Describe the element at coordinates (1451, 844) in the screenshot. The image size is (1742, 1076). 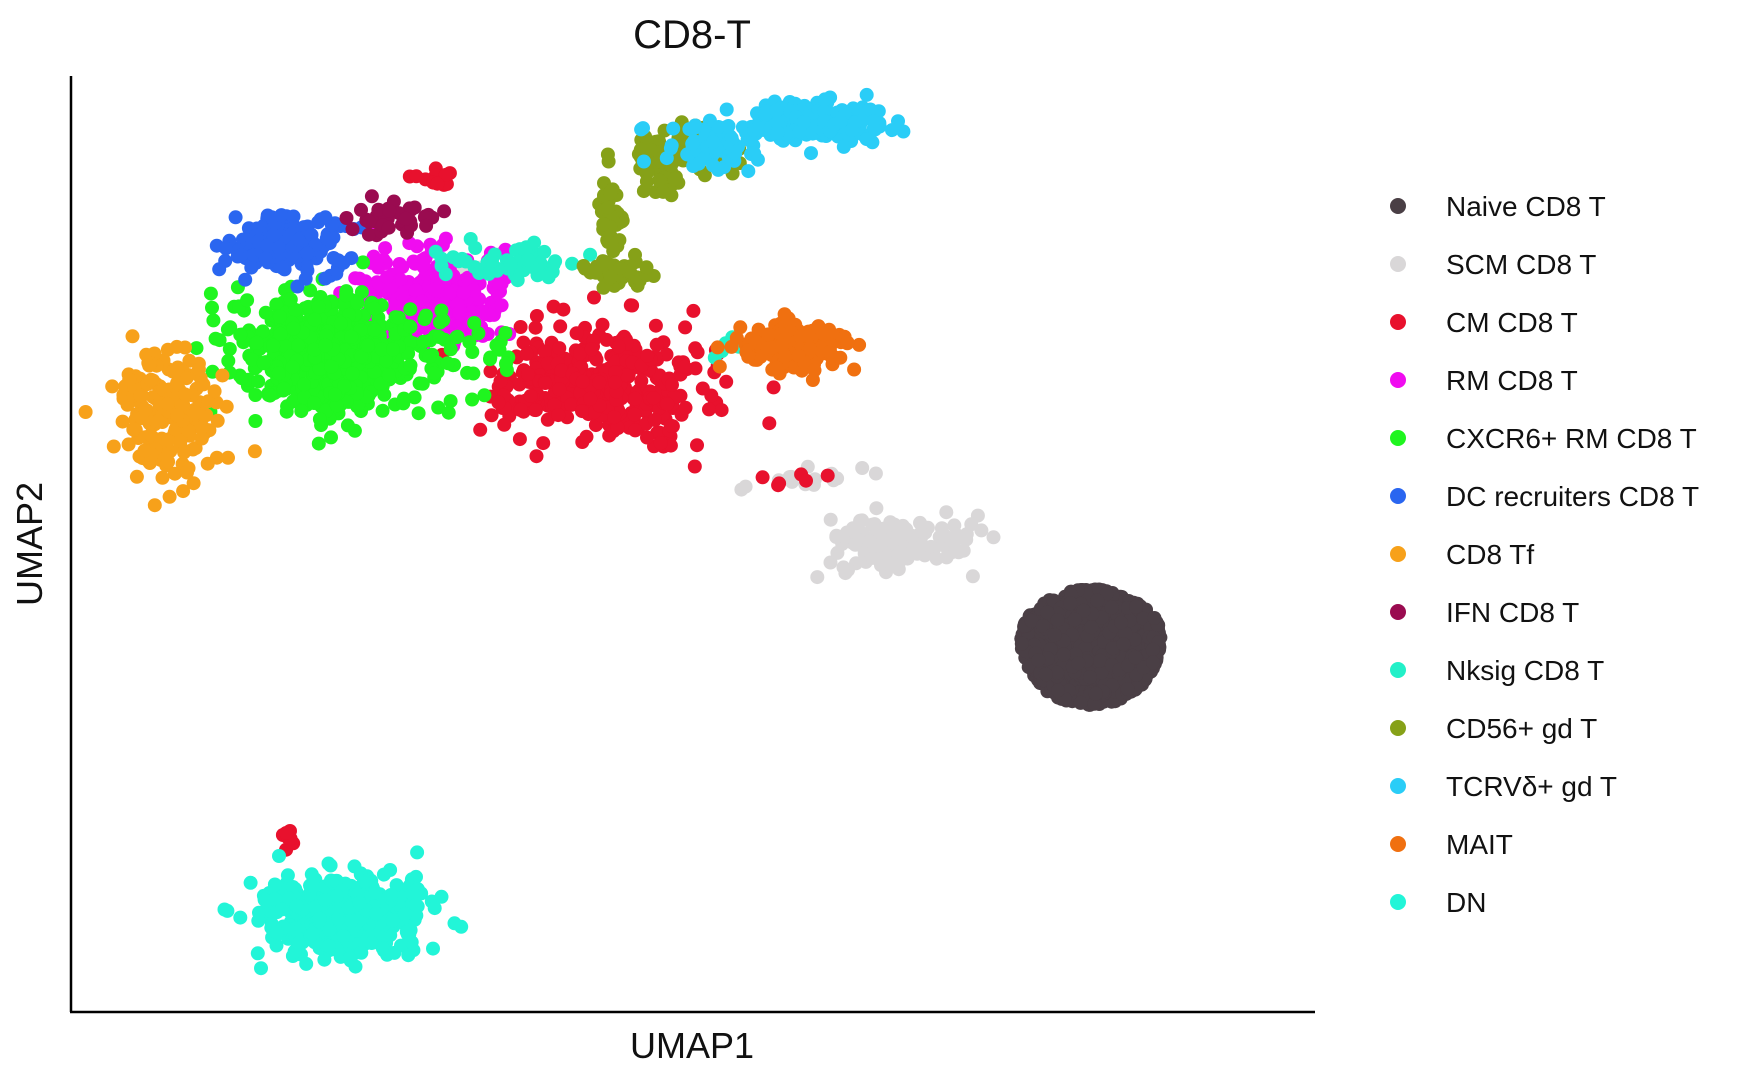
I see `legend-item: MAIT` at that location.